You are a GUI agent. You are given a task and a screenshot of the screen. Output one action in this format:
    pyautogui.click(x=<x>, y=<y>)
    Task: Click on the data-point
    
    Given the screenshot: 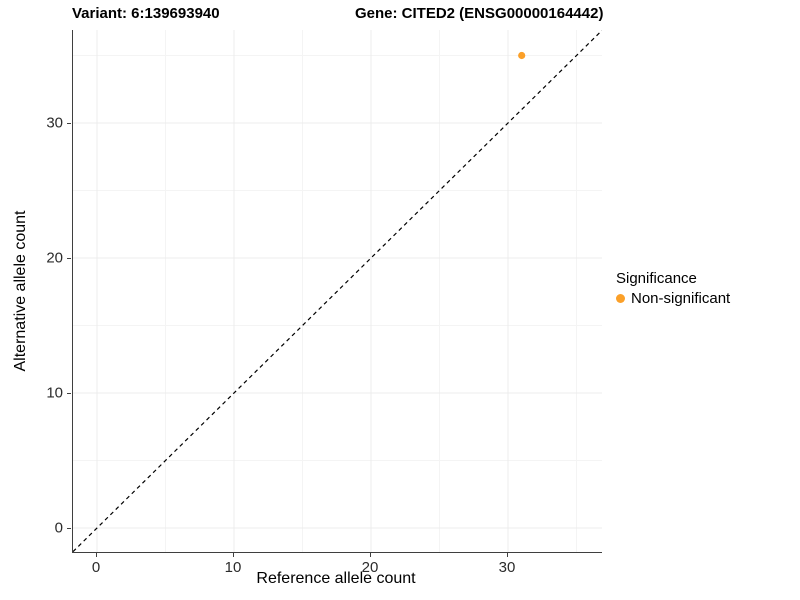 What is the action you would take?
    pyautogui.click(x=522, y=55)
    